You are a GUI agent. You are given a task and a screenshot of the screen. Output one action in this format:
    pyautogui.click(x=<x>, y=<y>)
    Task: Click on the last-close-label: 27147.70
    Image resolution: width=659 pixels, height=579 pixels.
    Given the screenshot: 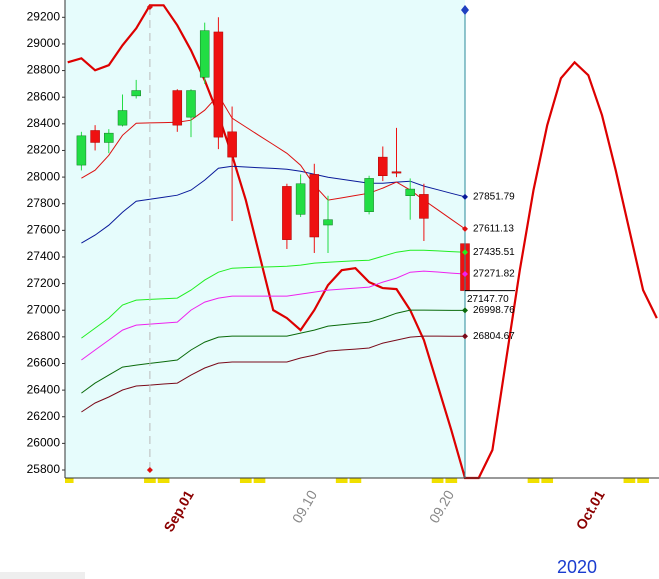 What is the action you would take?
    pyautogui.click(x=488, y=299)
    